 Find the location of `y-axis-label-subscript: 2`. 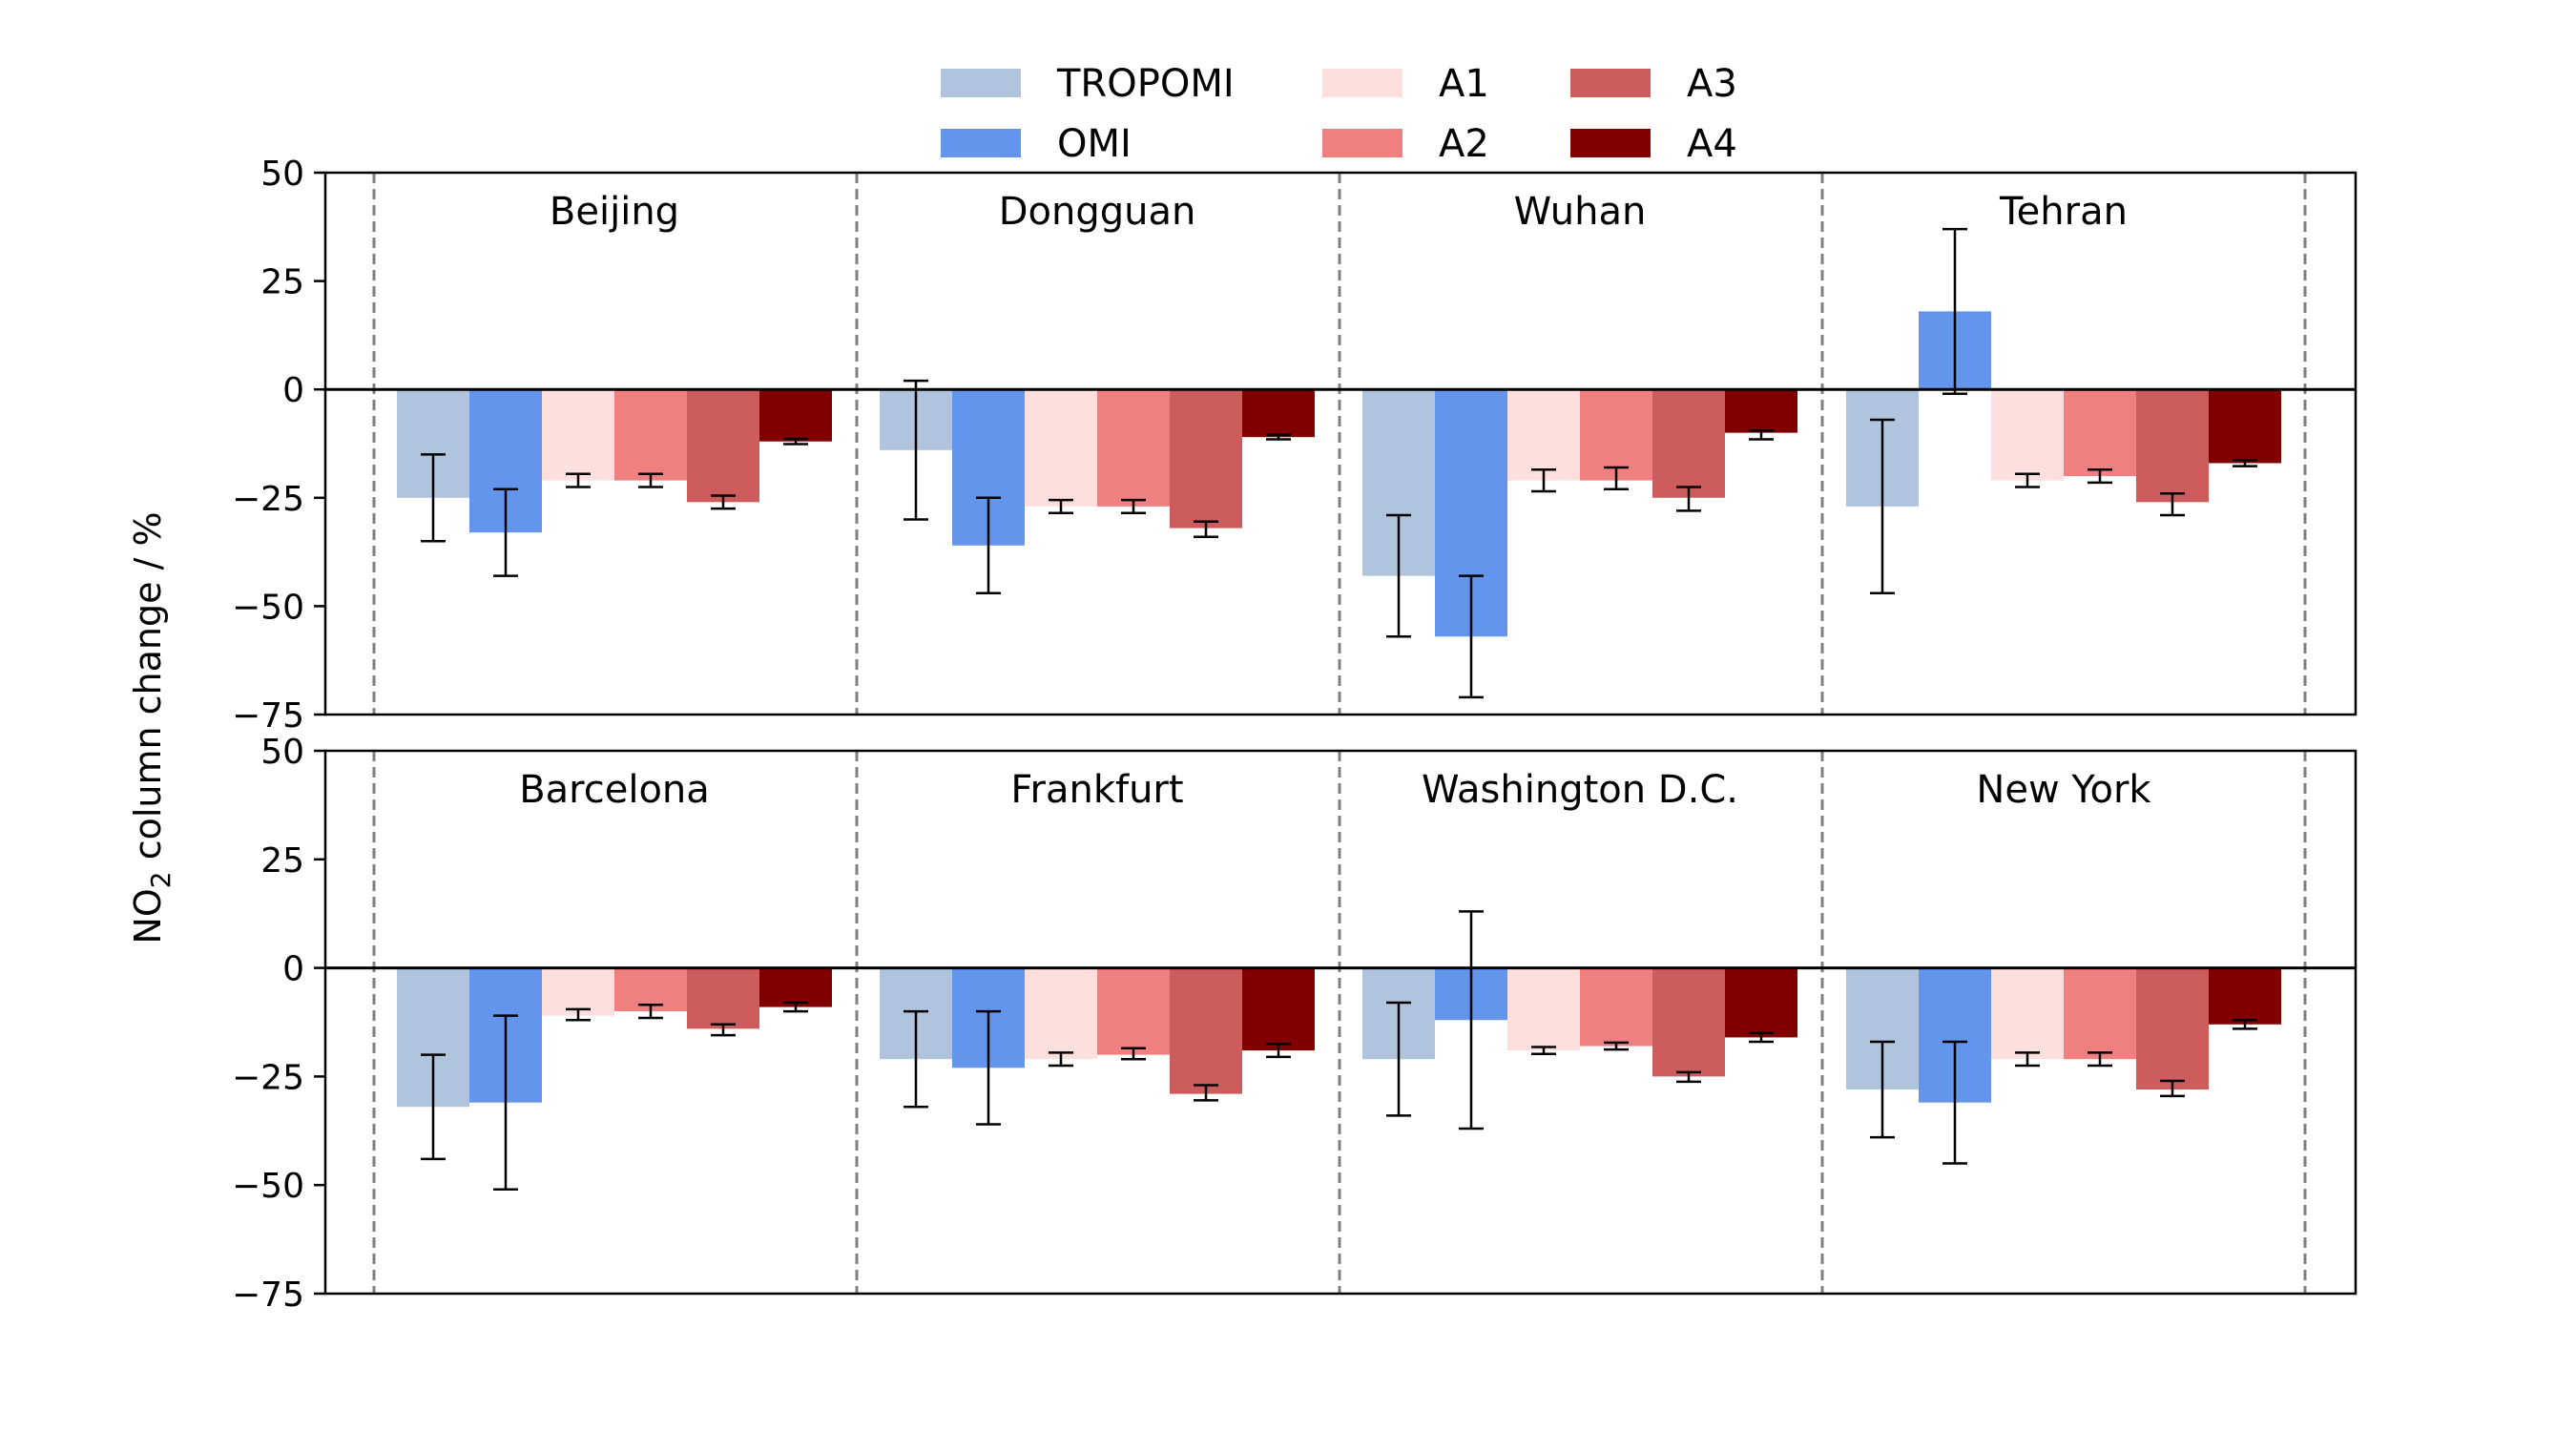

y-axis-label-subscript: 2 is located at coordinates (161, 879).